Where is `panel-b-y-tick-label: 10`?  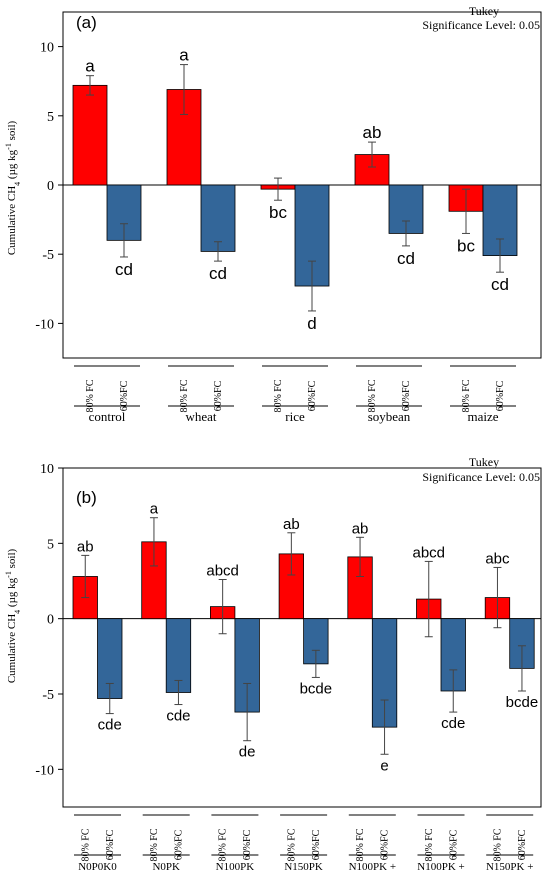 panel-b-y-tick-label: 10 is located at coordinates (47, 469).